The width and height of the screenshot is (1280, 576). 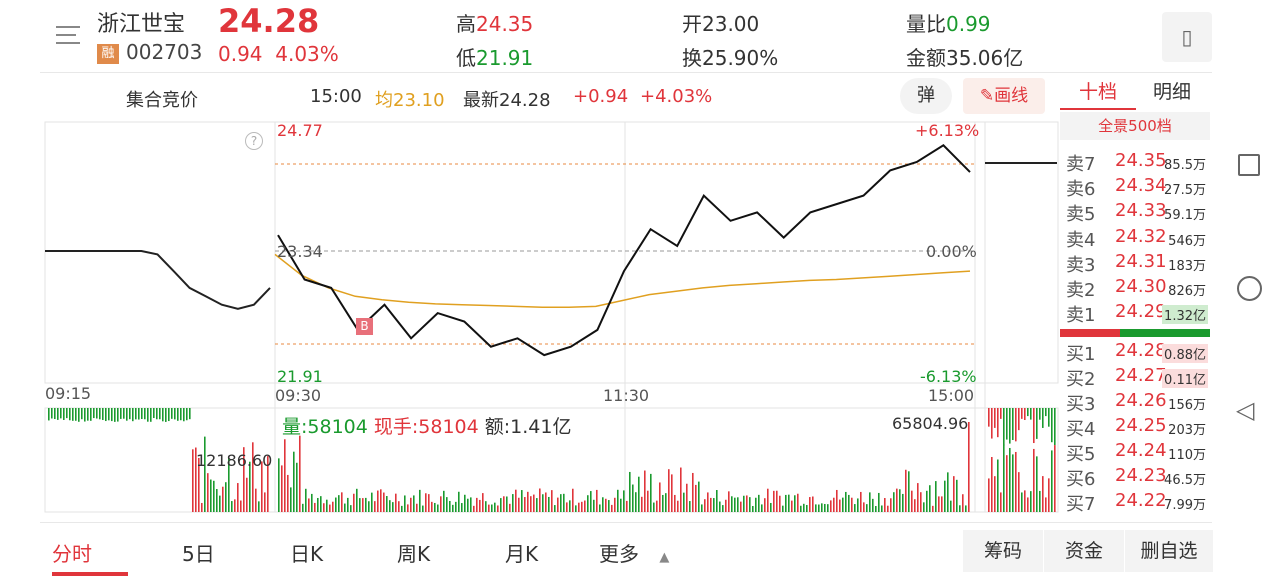 I want to click on order-sell-row: 卖1 24.29 1.32亿, so click(x=1135, y=313).